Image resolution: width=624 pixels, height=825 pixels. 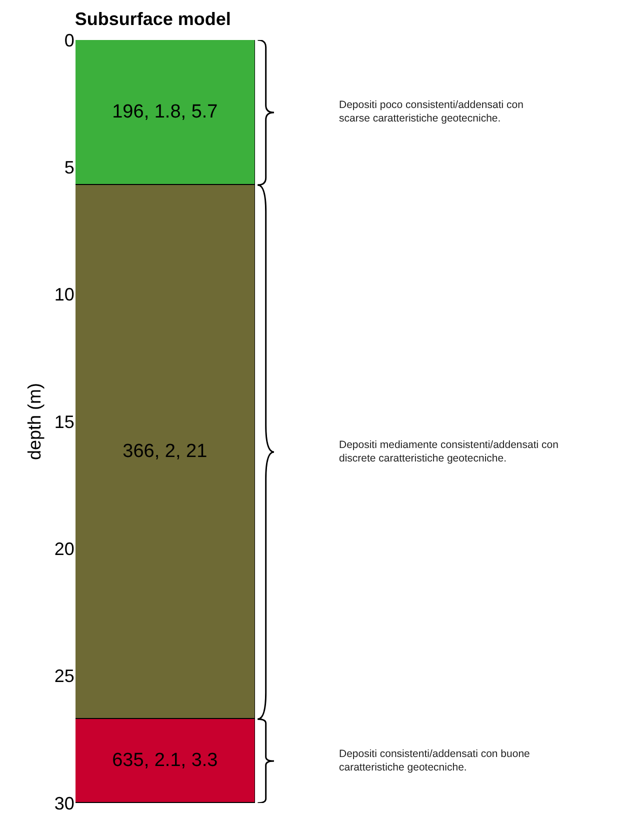 What do you see at coordinates (69, 167) in the screenshot?
I see `y-tick-label: 5` at bounding box center [69, 167].